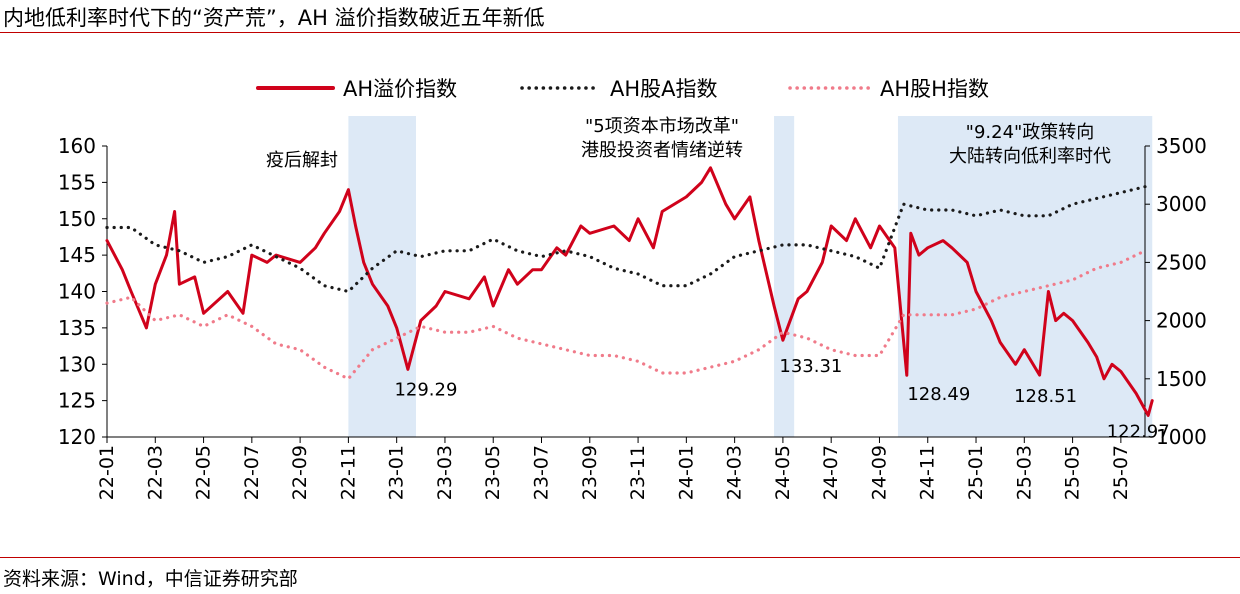 The width and height of the screenshot is (1240, 594). I want to click on x-tick-label: 23-05, so click(493, 472).